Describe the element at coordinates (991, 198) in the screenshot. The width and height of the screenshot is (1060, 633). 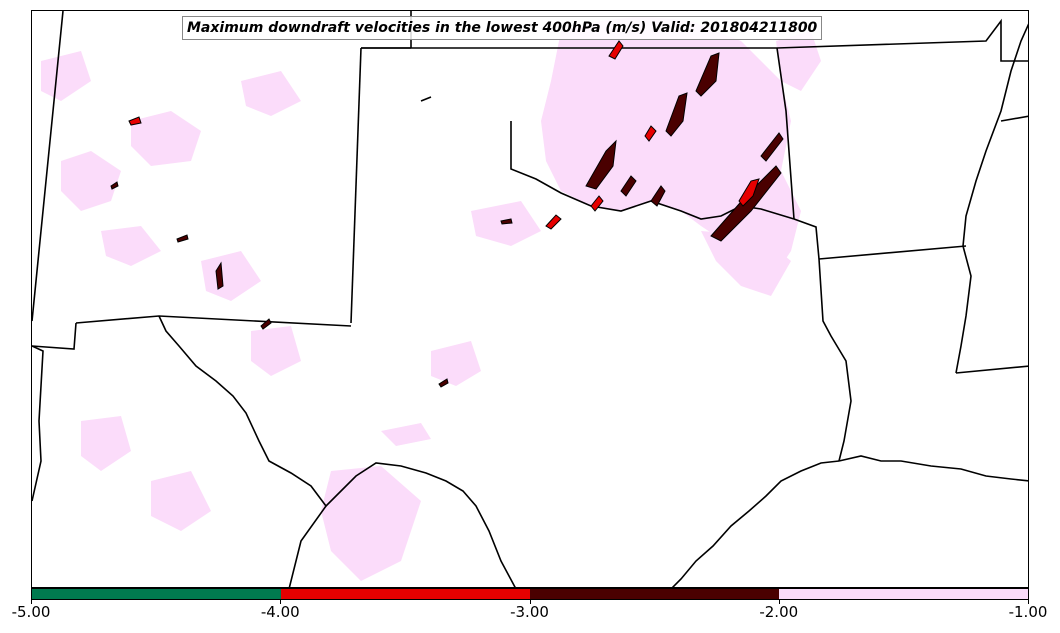
I see `ms-river` at that location.